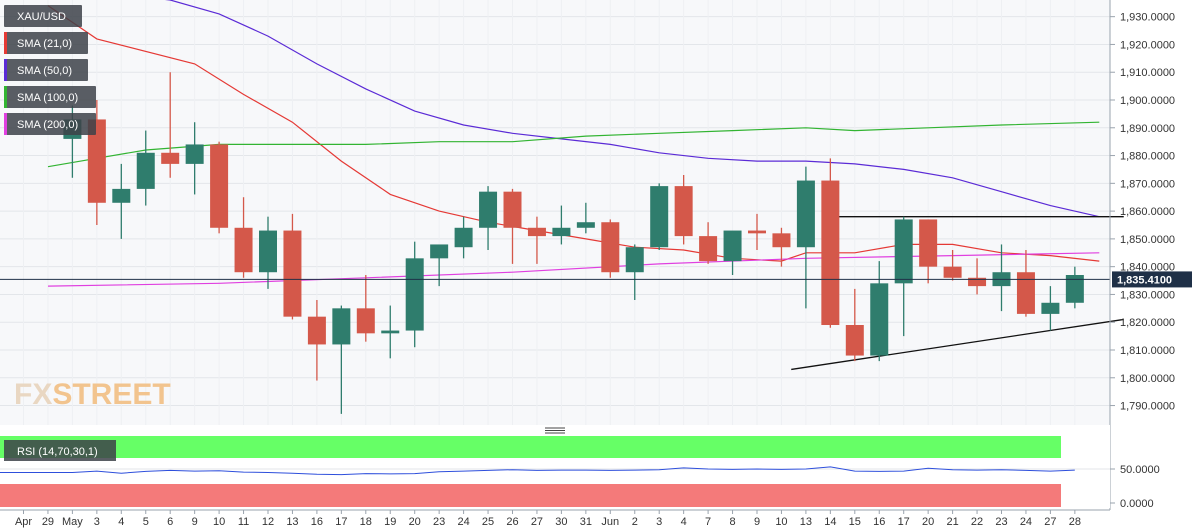 The image size is (1194, 532). Describe the element at coordinates (170, 522) in the screenshot. I see `time-tick-label: 6` at that location.